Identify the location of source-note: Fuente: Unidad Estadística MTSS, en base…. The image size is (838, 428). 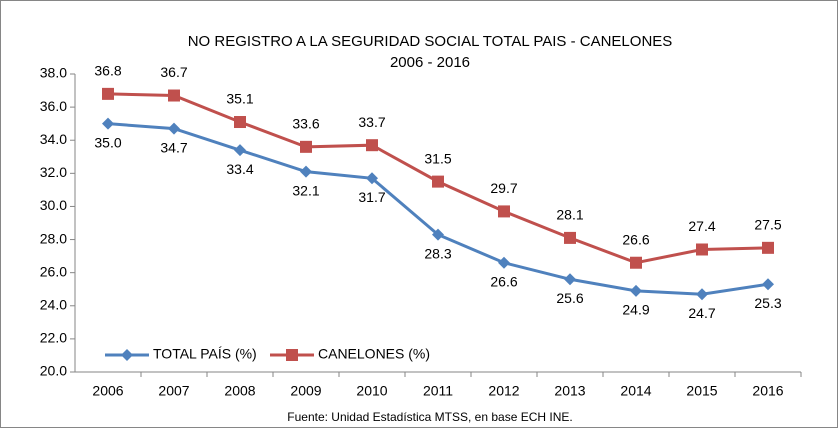
(429, 417).